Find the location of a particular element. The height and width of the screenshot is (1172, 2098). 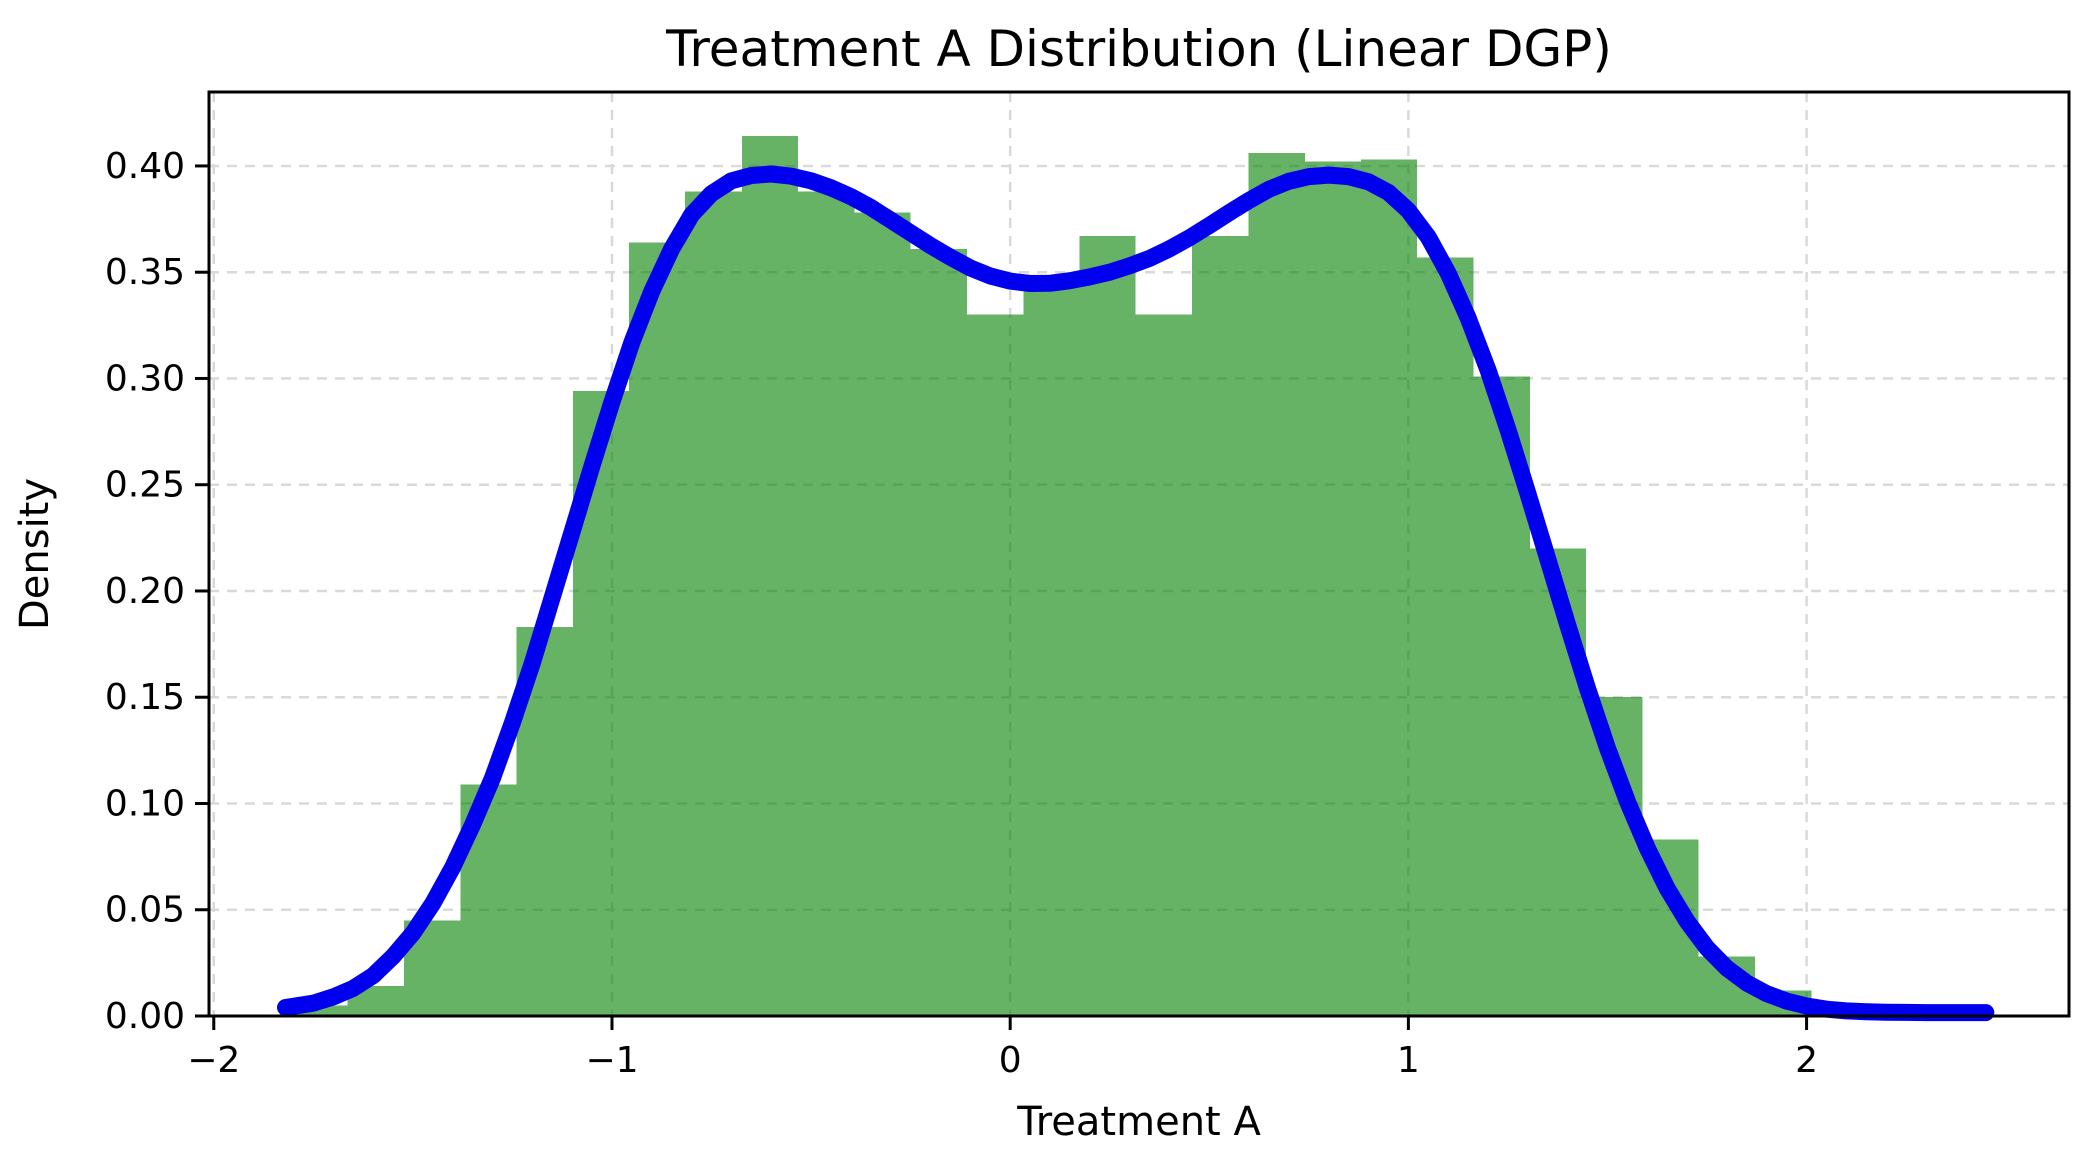

y-tick-label: 0.30 is located at coordinates (145, 378).